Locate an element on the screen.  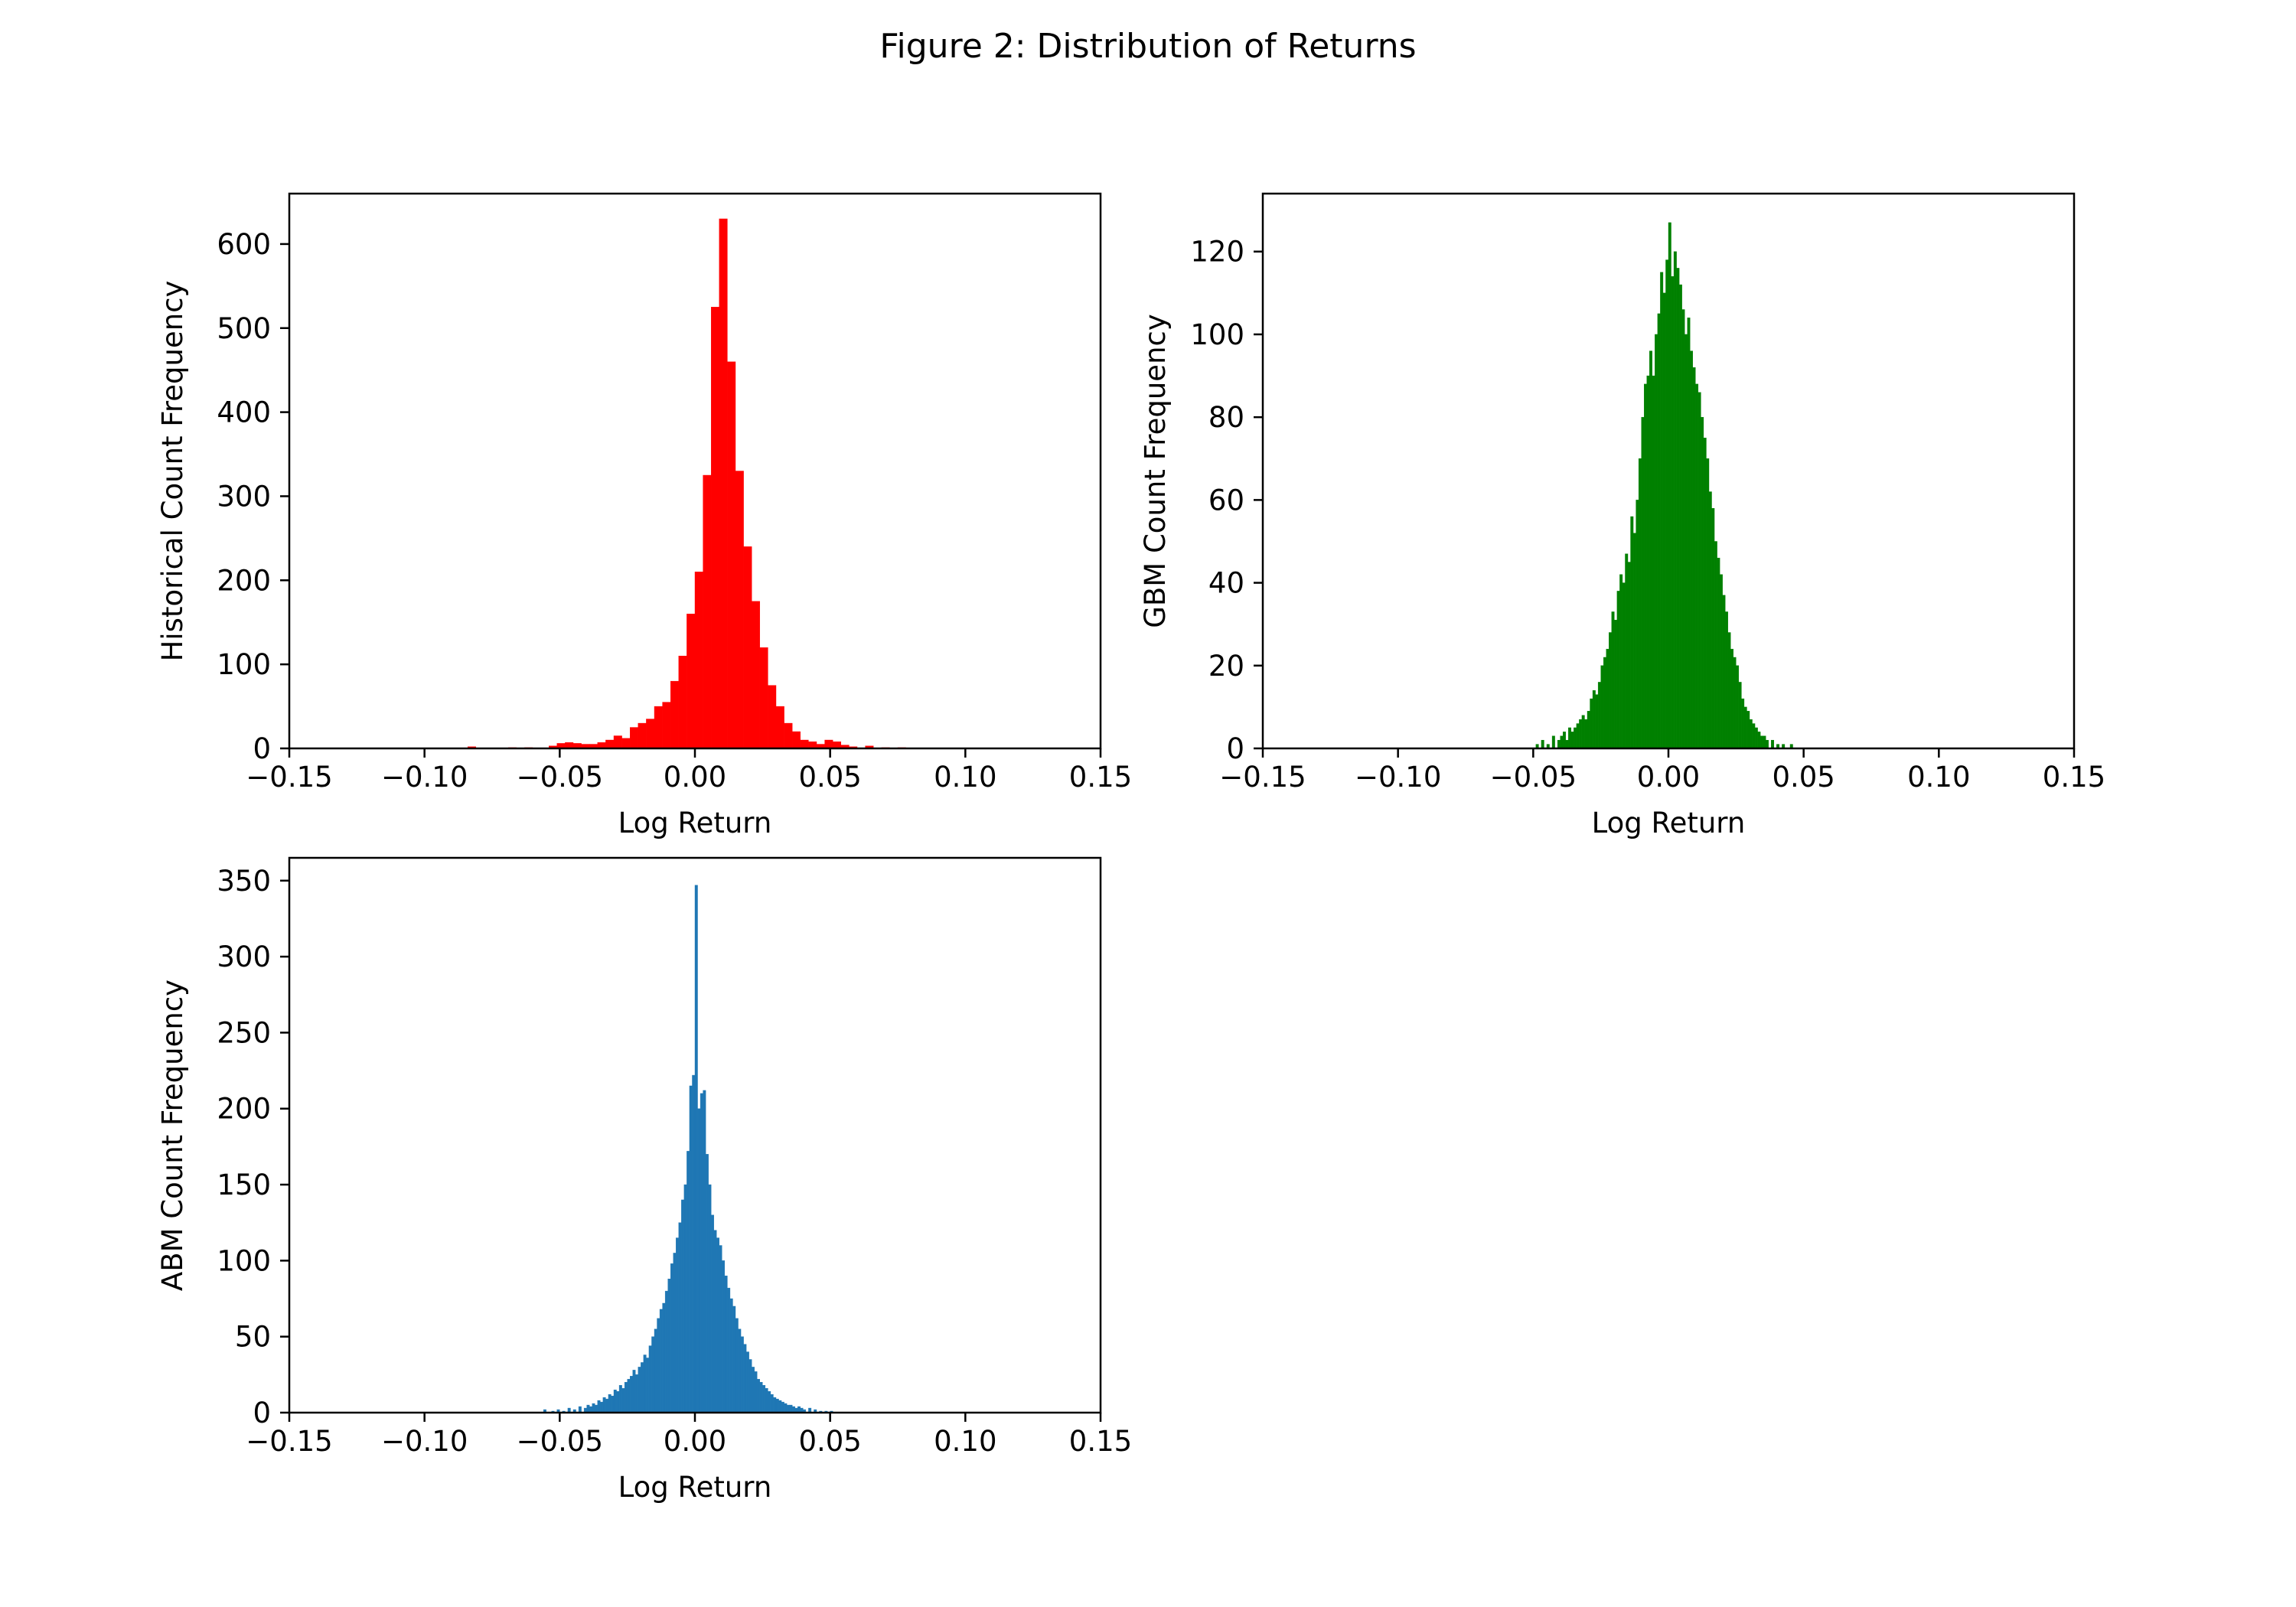
y-tick-label: 80 is located at coordinates (1226, 417).